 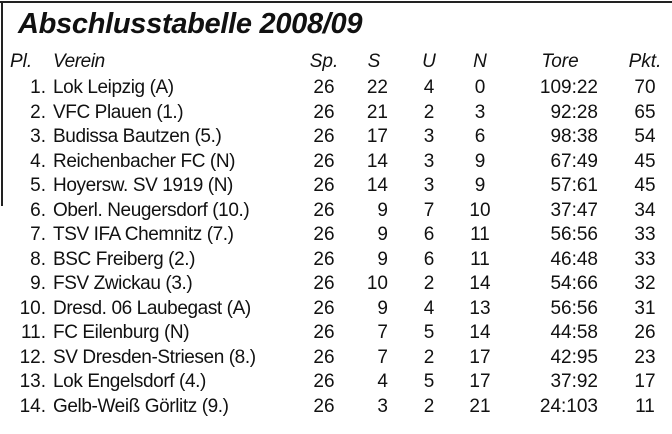 I want to click on cell-tore: 67:49, so click(x=574, y=161).